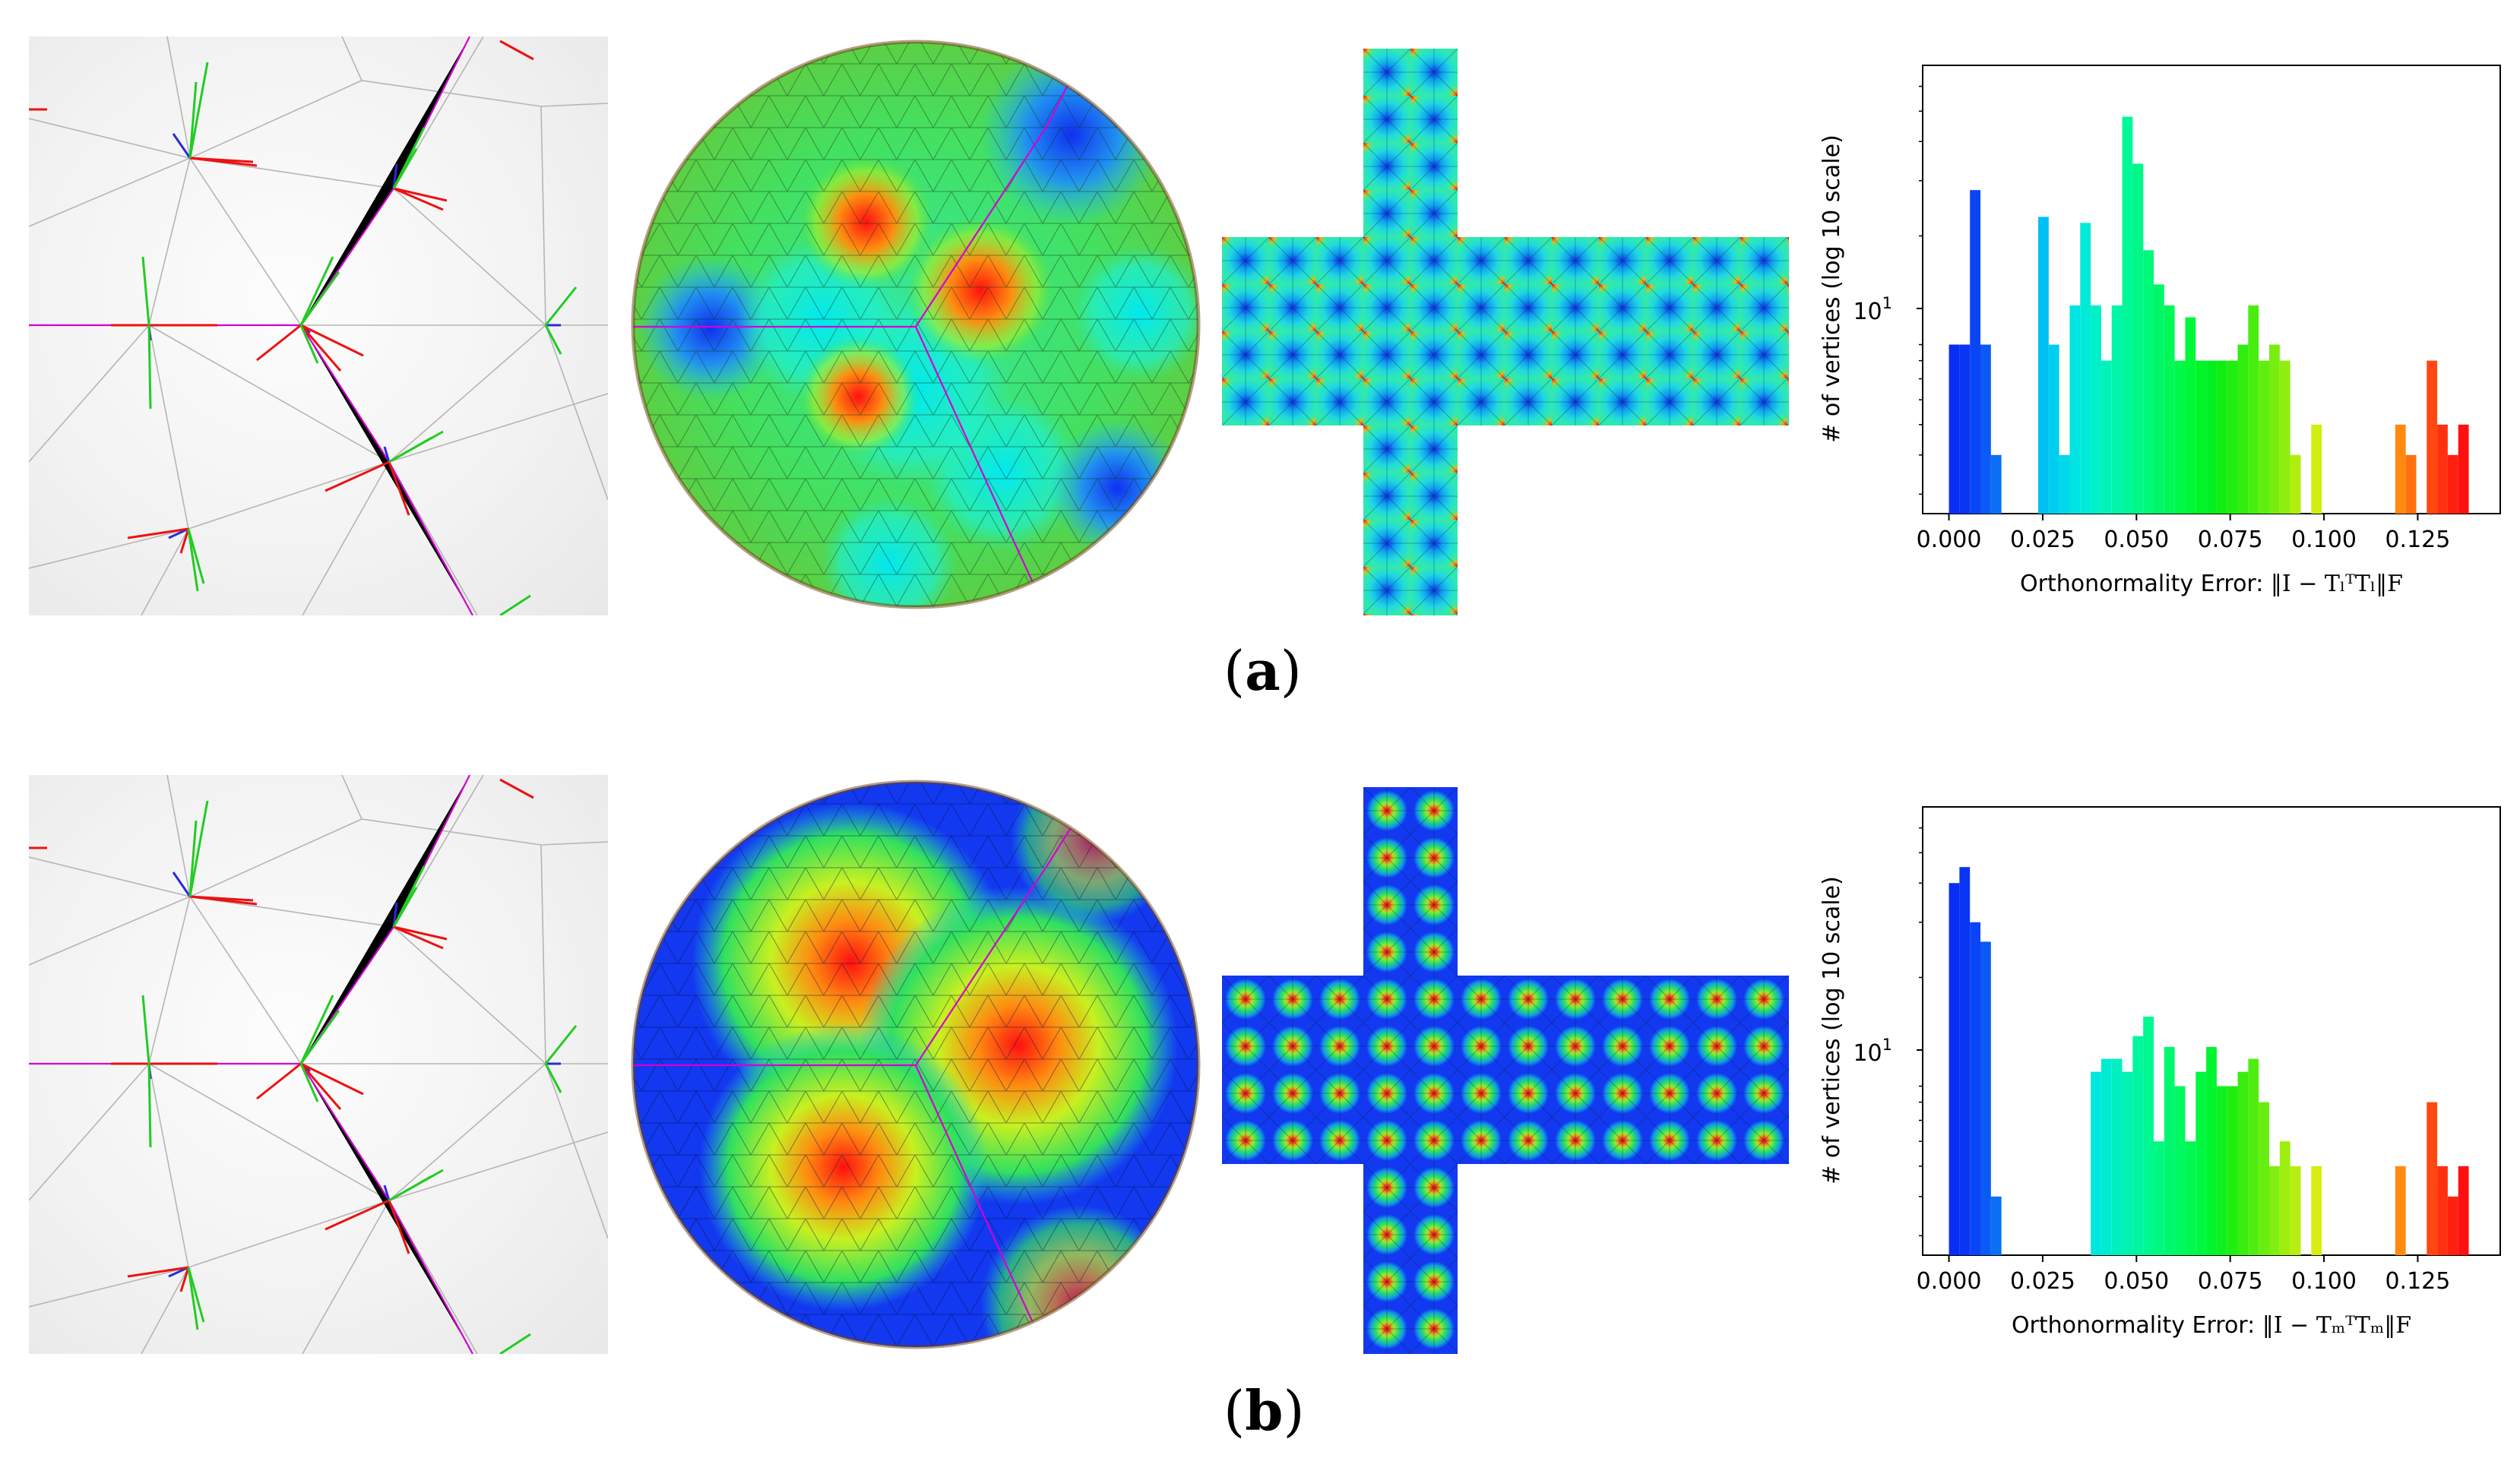 This screenshot has height=1474, width=2520. I want to click on caption-a: (a), so click(1263, 670).